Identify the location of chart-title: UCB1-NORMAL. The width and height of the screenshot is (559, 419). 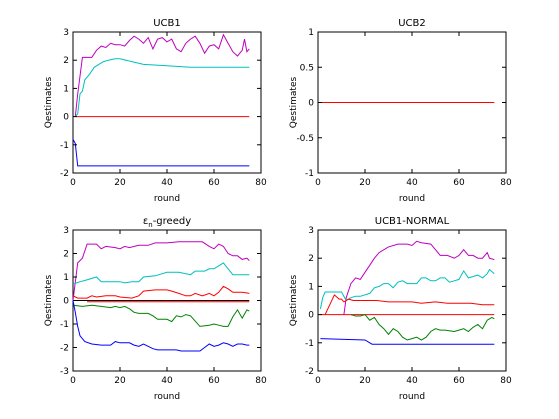
(412, 221).